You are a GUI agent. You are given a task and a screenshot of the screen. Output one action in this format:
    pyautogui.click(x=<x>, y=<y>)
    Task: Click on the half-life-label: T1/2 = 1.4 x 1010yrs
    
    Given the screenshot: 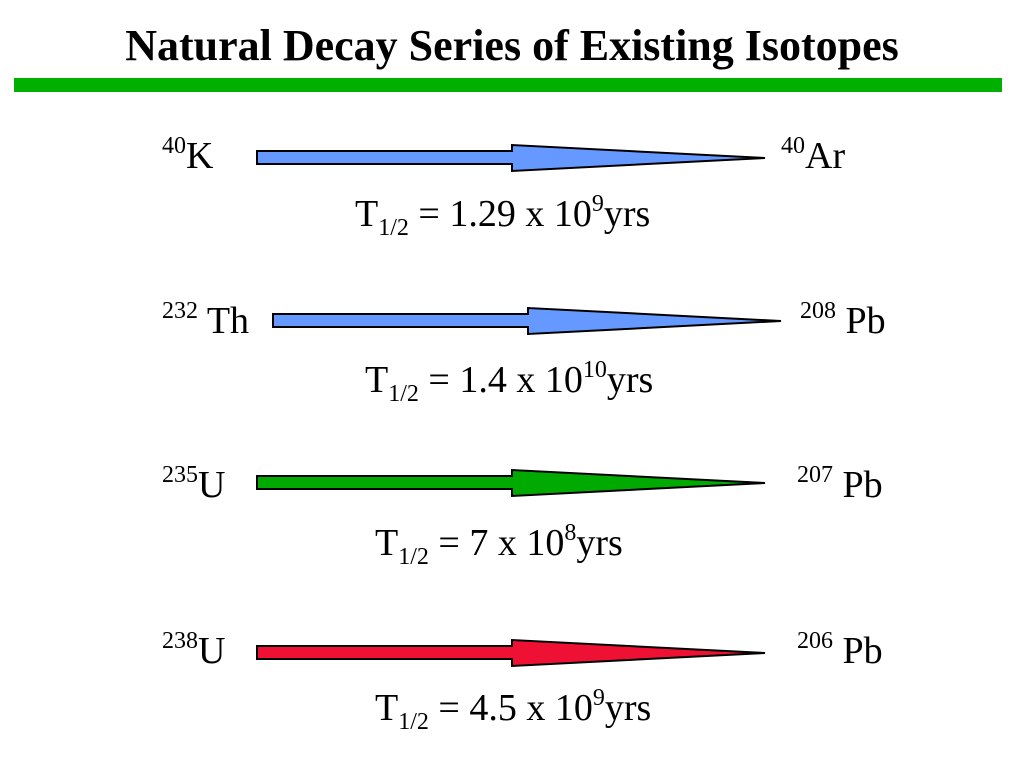 What is the action you would take?
    pyautogui.click(x=509, y=381)
    